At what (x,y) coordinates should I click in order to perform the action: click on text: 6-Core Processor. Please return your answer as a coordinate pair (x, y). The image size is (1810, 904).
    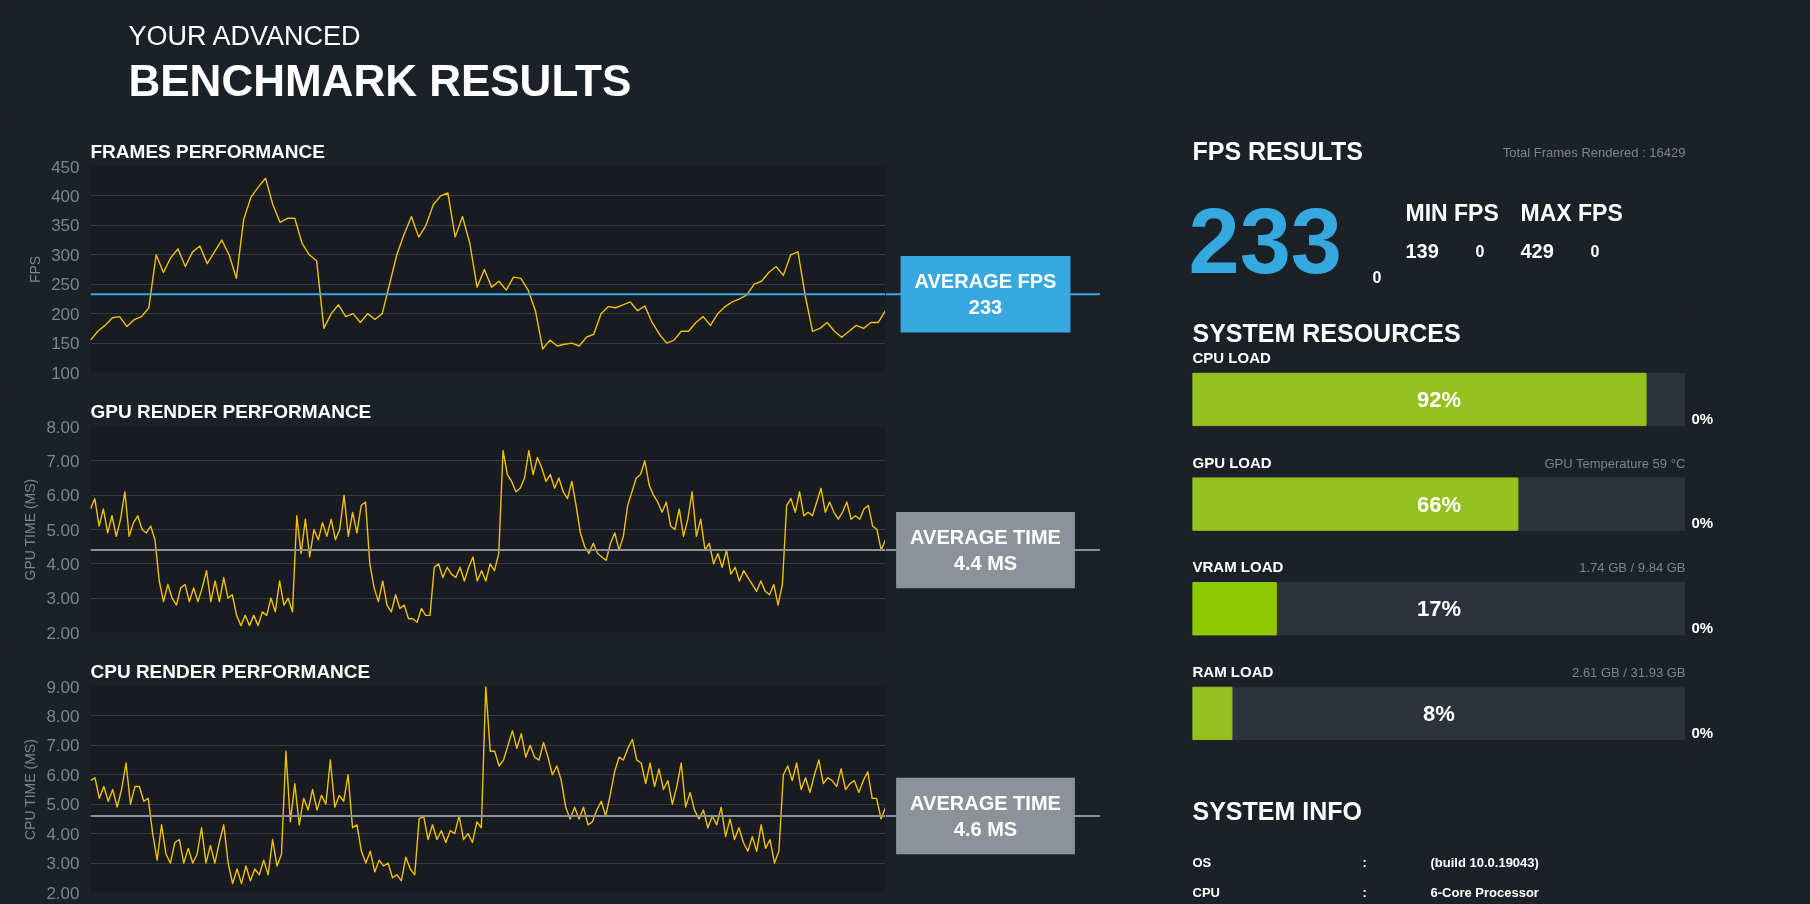
    Looking at the image, I should click on (1484, 892).